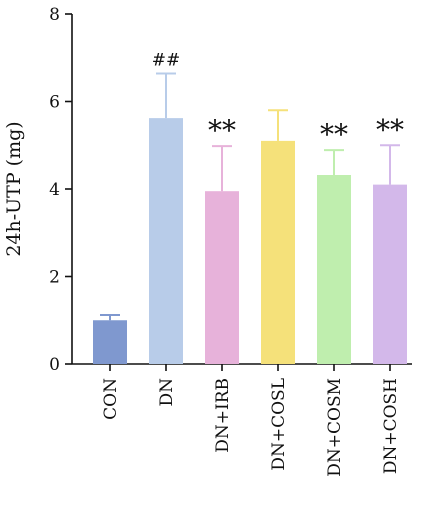 This screenshot has height=508, width=425. I want to click on x-tick-label: DN+IRB, so click(223, 415).